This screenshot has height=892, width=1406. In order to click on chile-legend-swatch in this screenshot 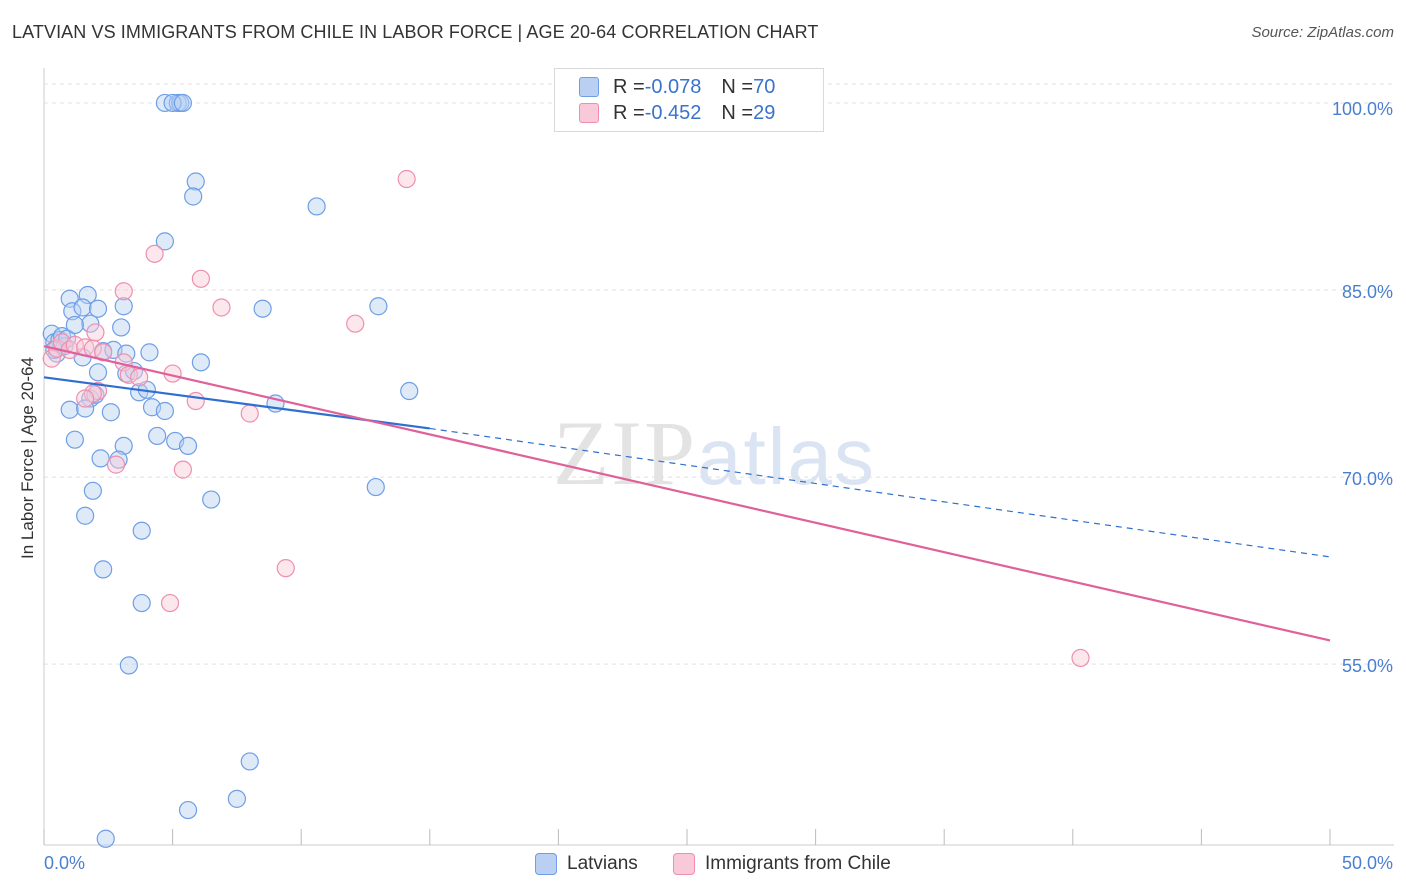, I will do `click(684, 864)`.